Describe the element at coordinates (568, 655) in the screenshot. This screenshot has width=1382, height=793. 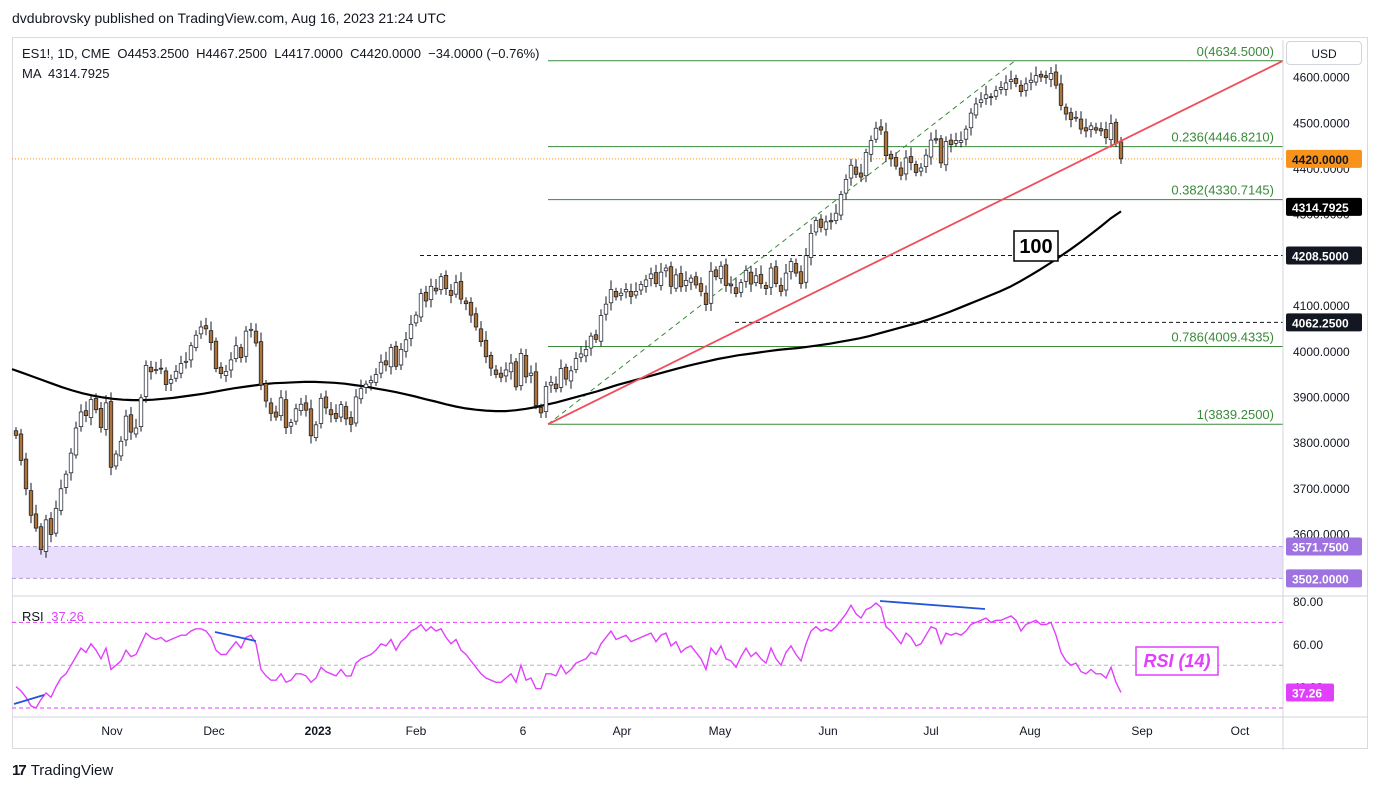
I see `rsi-line` at that location.